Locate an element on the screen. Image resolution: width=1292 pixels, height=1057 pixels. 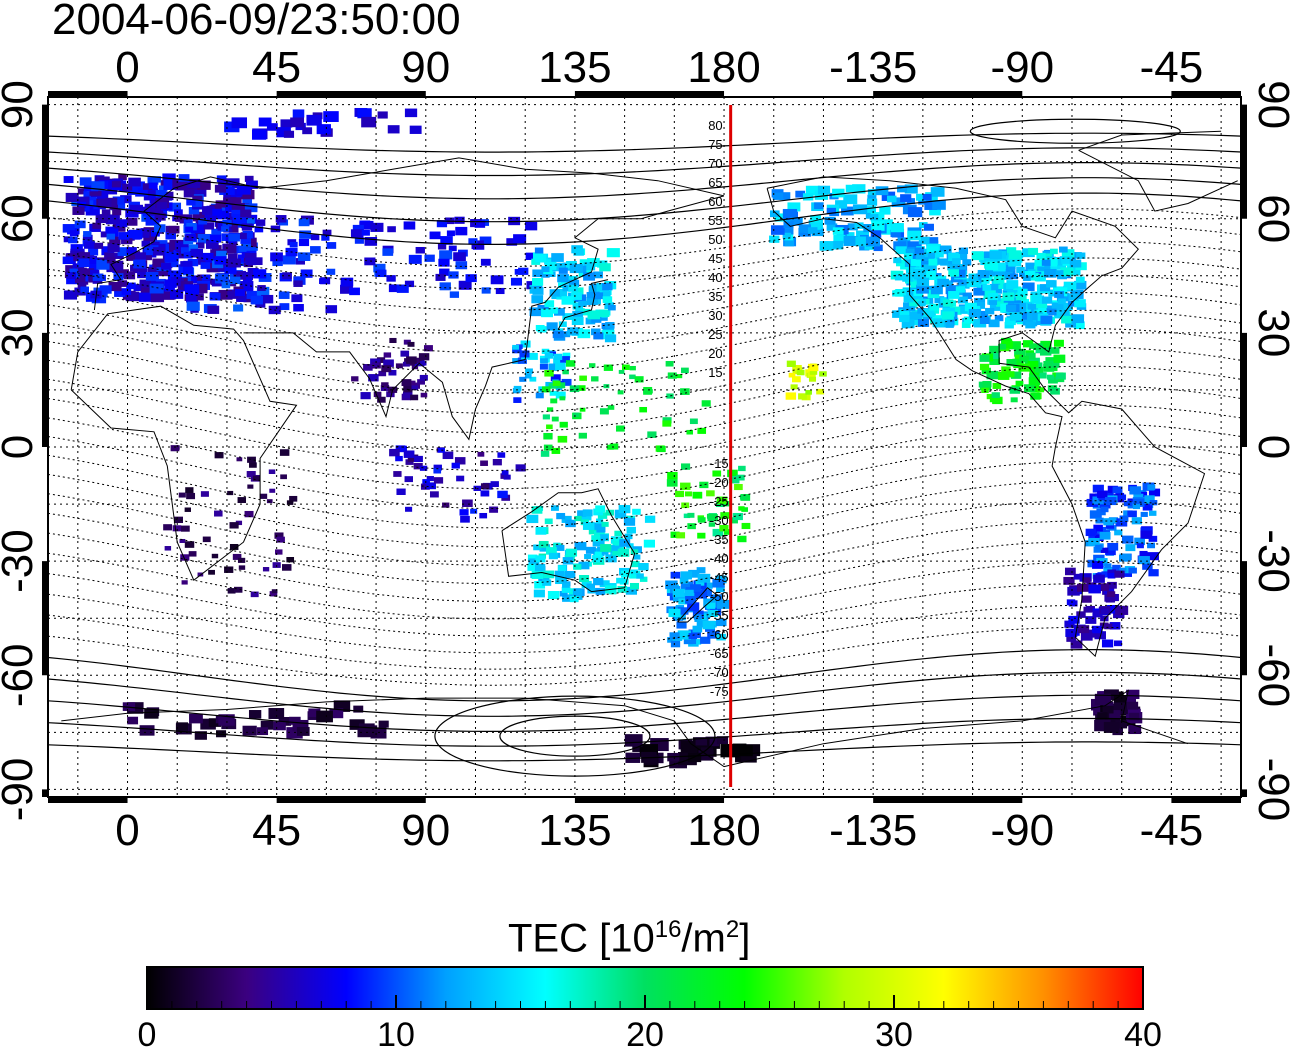
colorbar-tick-label: 40 is located at coordinates (1143, 1035).